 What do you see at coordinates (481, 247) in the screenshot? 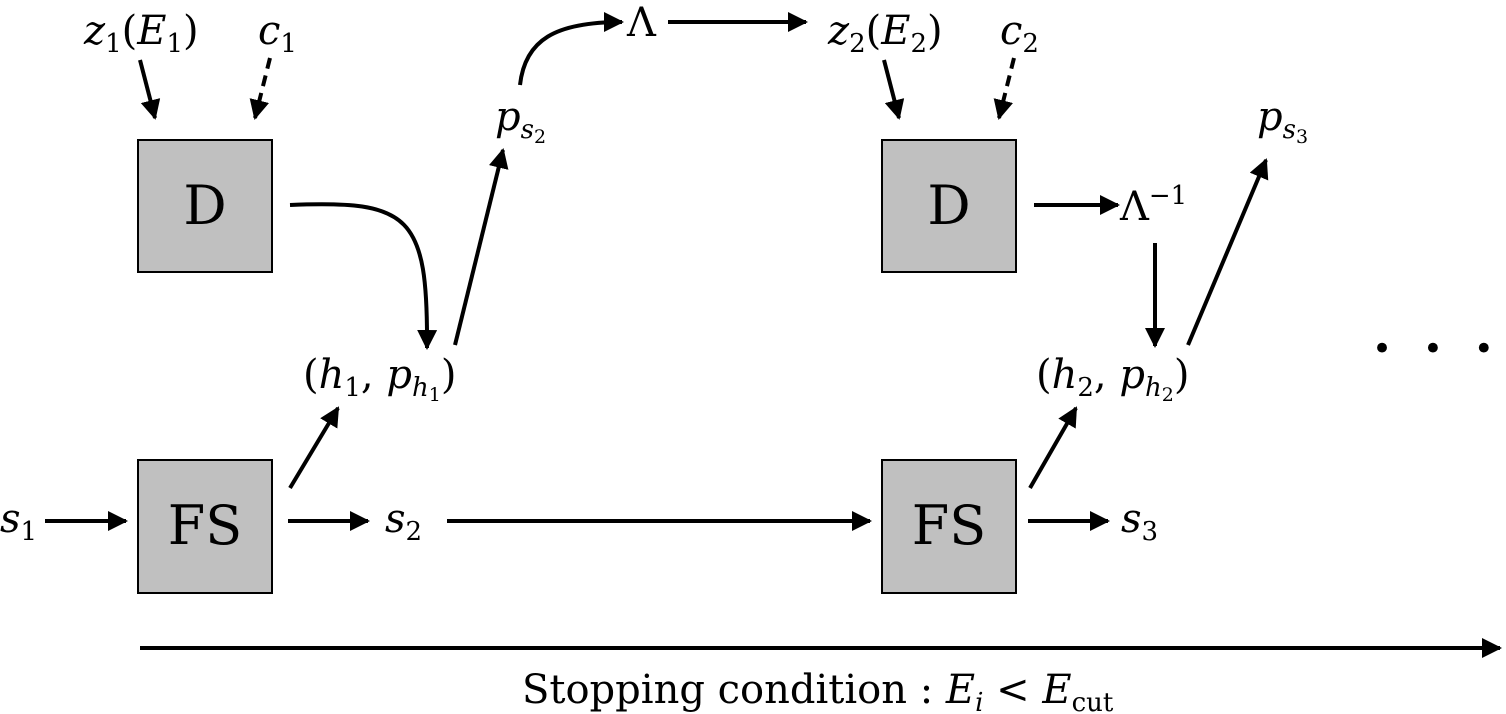
I see `arrow-h1-to-ps2` at bounding box center [481, 247].